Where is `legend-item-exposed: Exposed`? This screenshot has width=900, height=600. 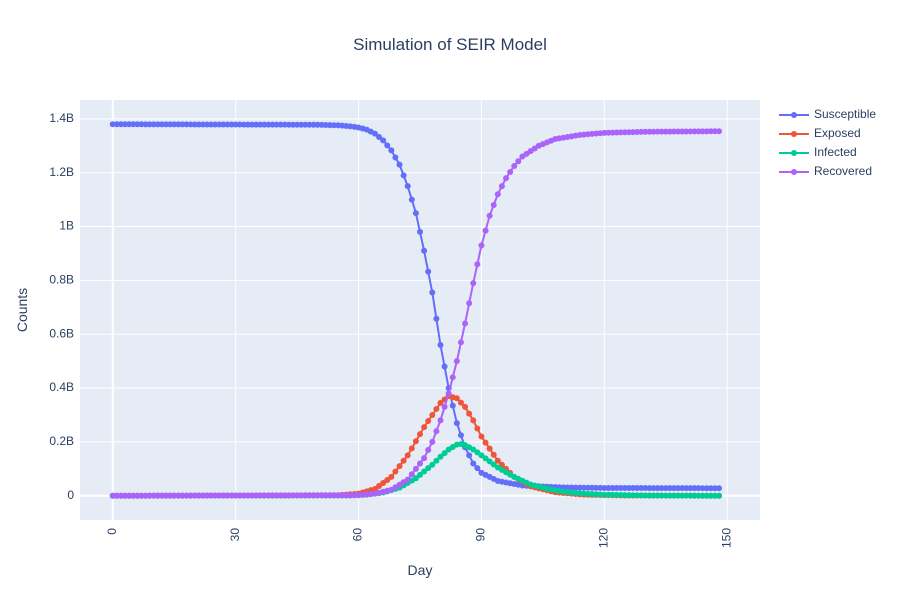
legend-item-exposed: Exposed is located at coordinates (820, 133).